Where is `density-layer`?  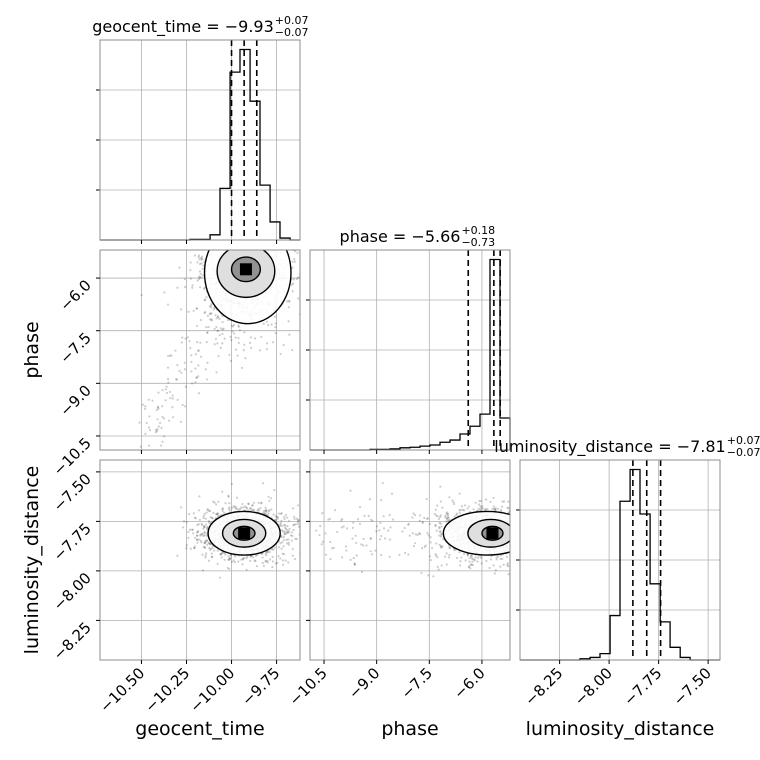
density-layer is located at coordinates (238, 530).